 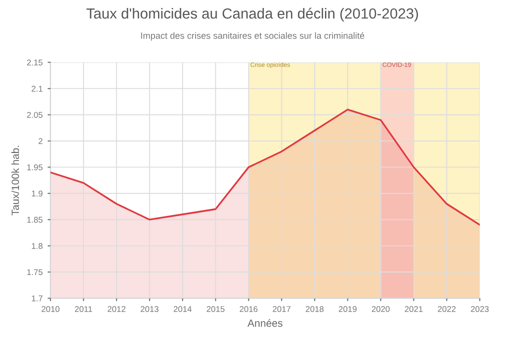 I want to click on y-tick-label: 1.85, so click(x=35, y=219).